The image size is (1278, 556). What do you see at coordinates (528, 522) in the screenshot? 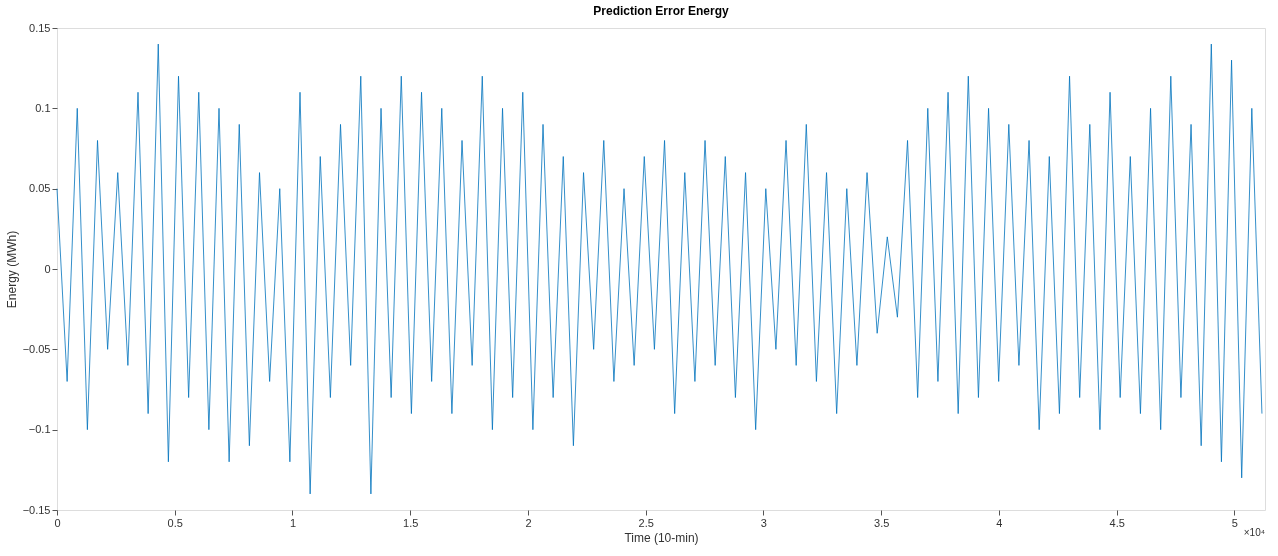
I see `x-tick-label: 2` at bounding box center [528, 522].